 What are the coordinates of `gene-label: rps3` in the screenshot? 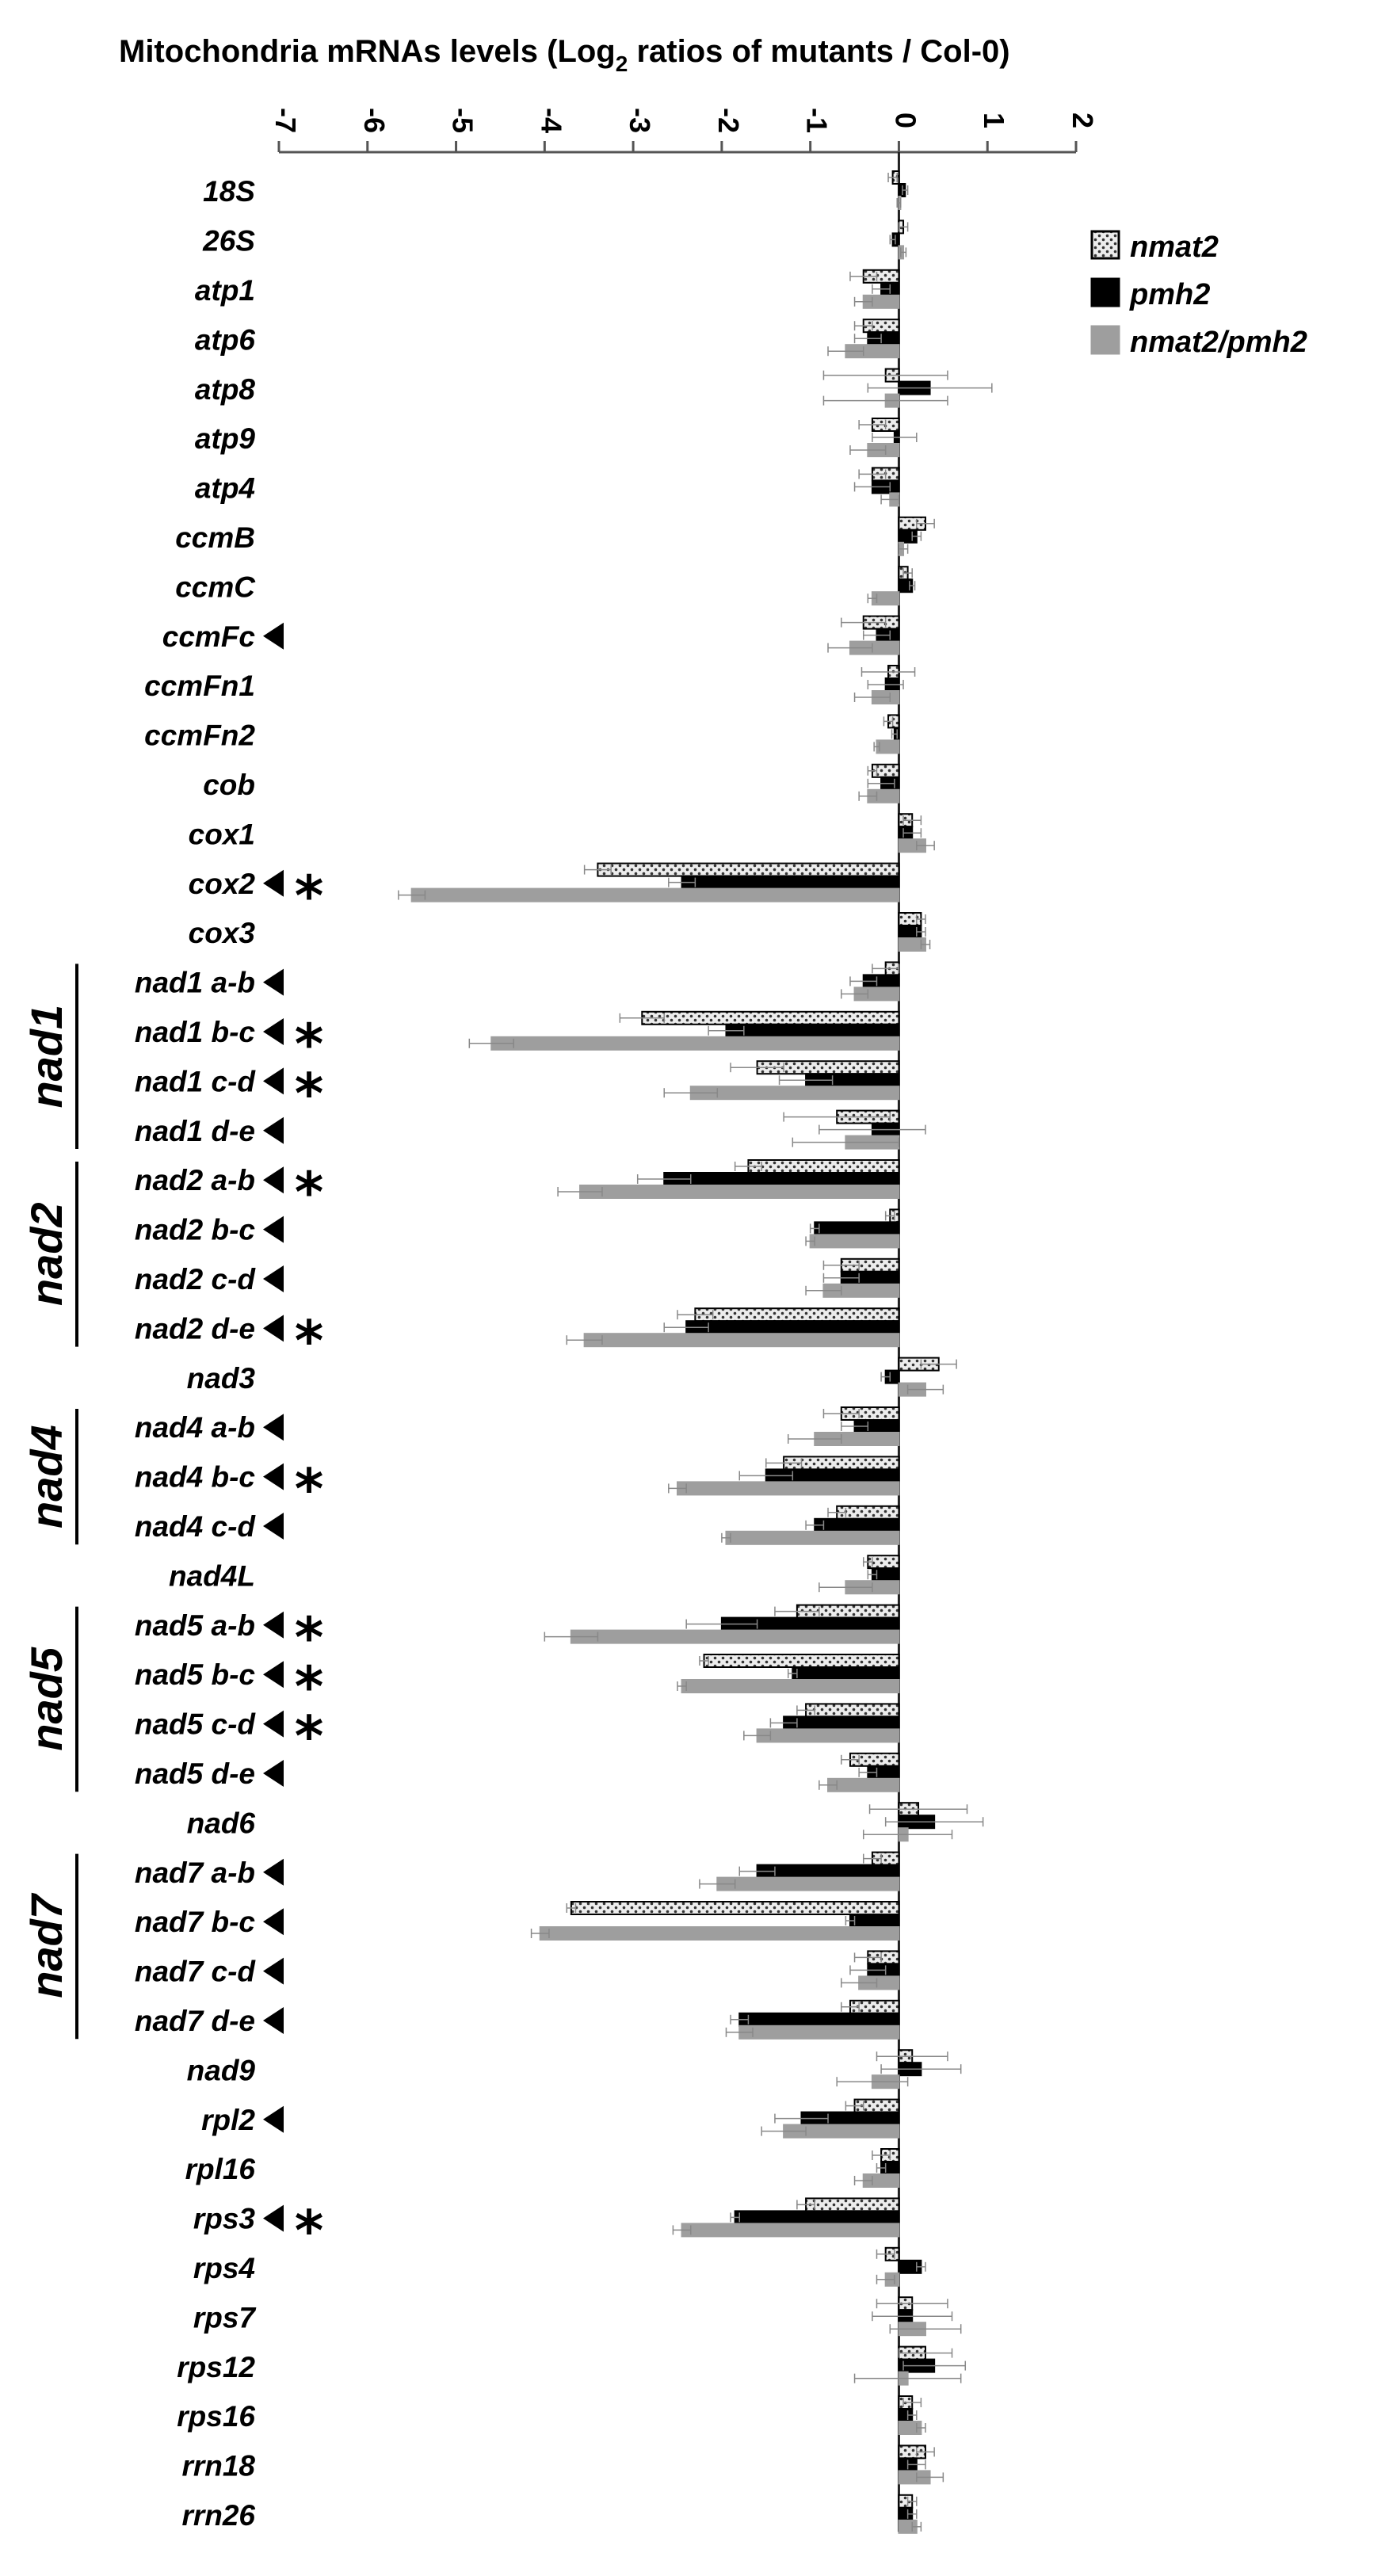 It's located at (224, 2219).